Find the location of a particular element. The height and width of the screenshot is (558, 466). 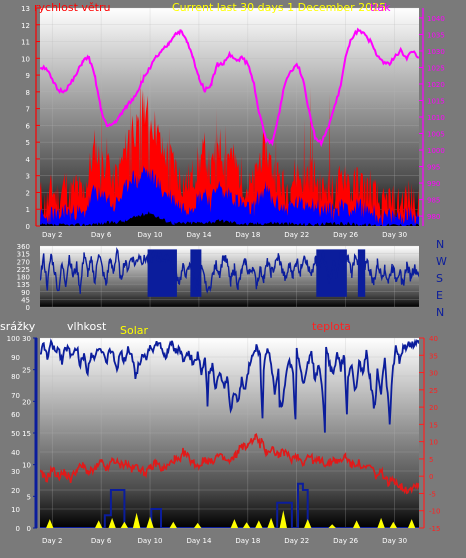

wind-tick-label: 4 is located at coordinates (28, 160).